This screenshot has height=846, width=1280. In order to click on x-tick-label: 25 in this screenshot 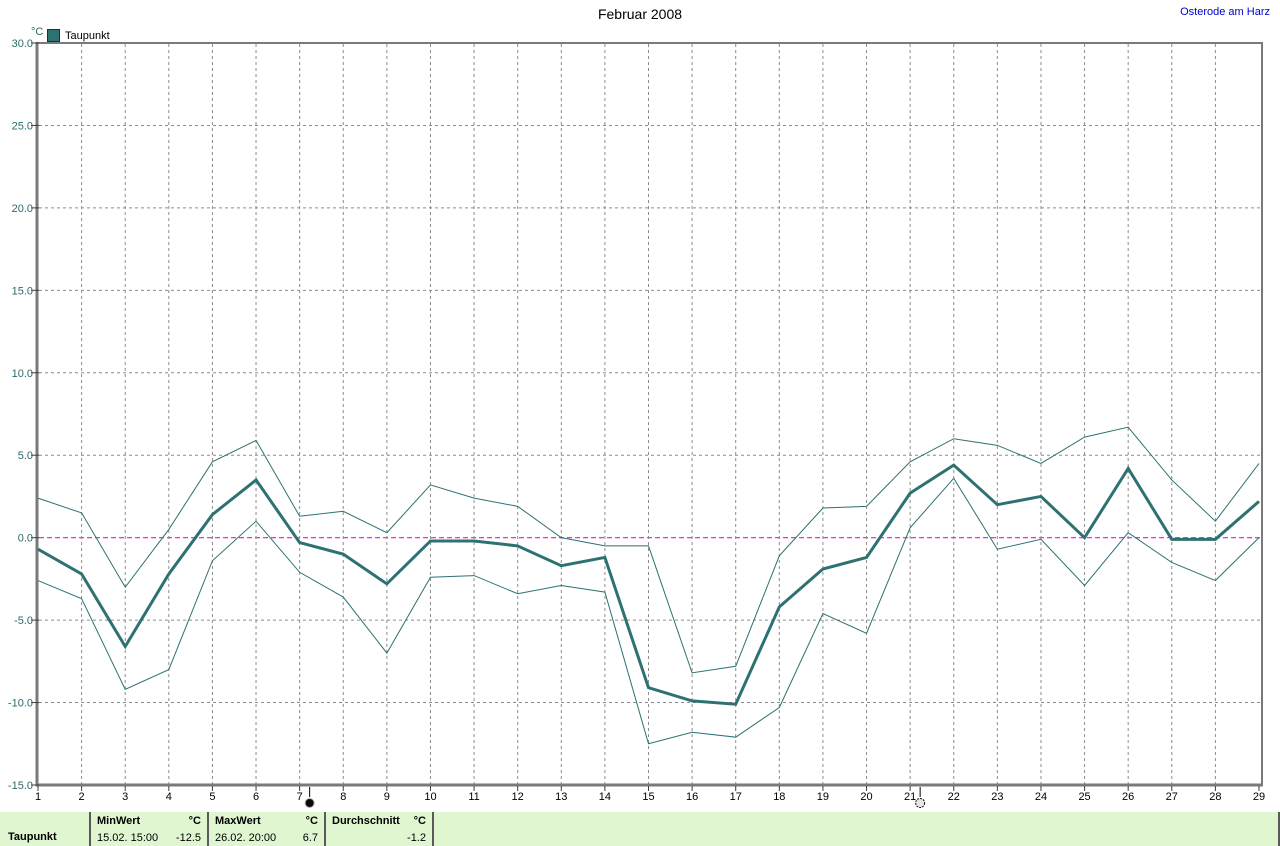, I will do `click(1084, 797)`.